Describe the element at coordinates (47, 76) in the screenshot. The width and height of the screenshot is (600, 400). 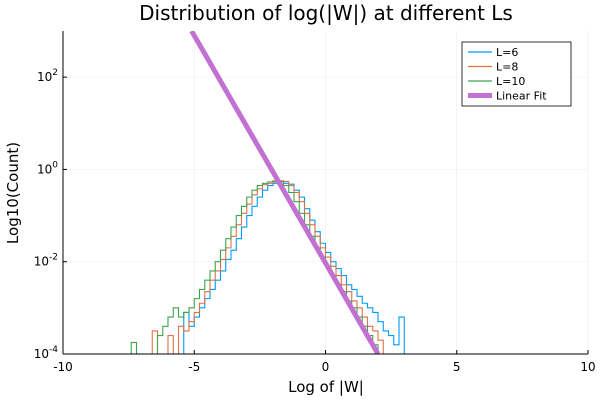
I see `y-tick-label: 10²` at that location.